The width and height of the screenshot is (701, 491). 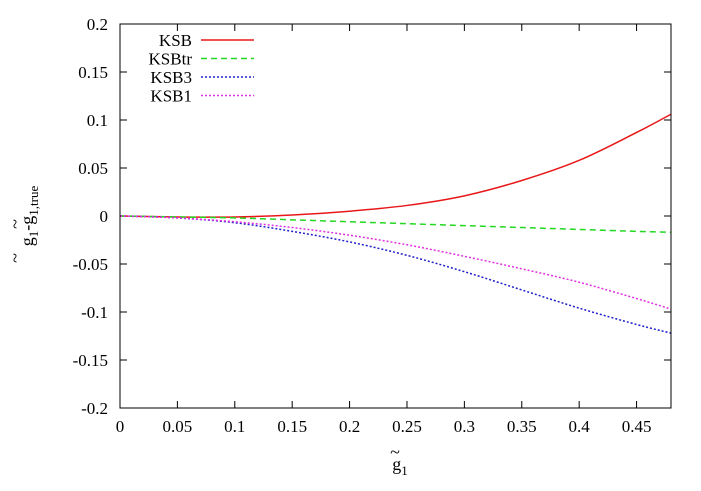 I want to click on x-axis-title: g1, so click(x=400, y=466).